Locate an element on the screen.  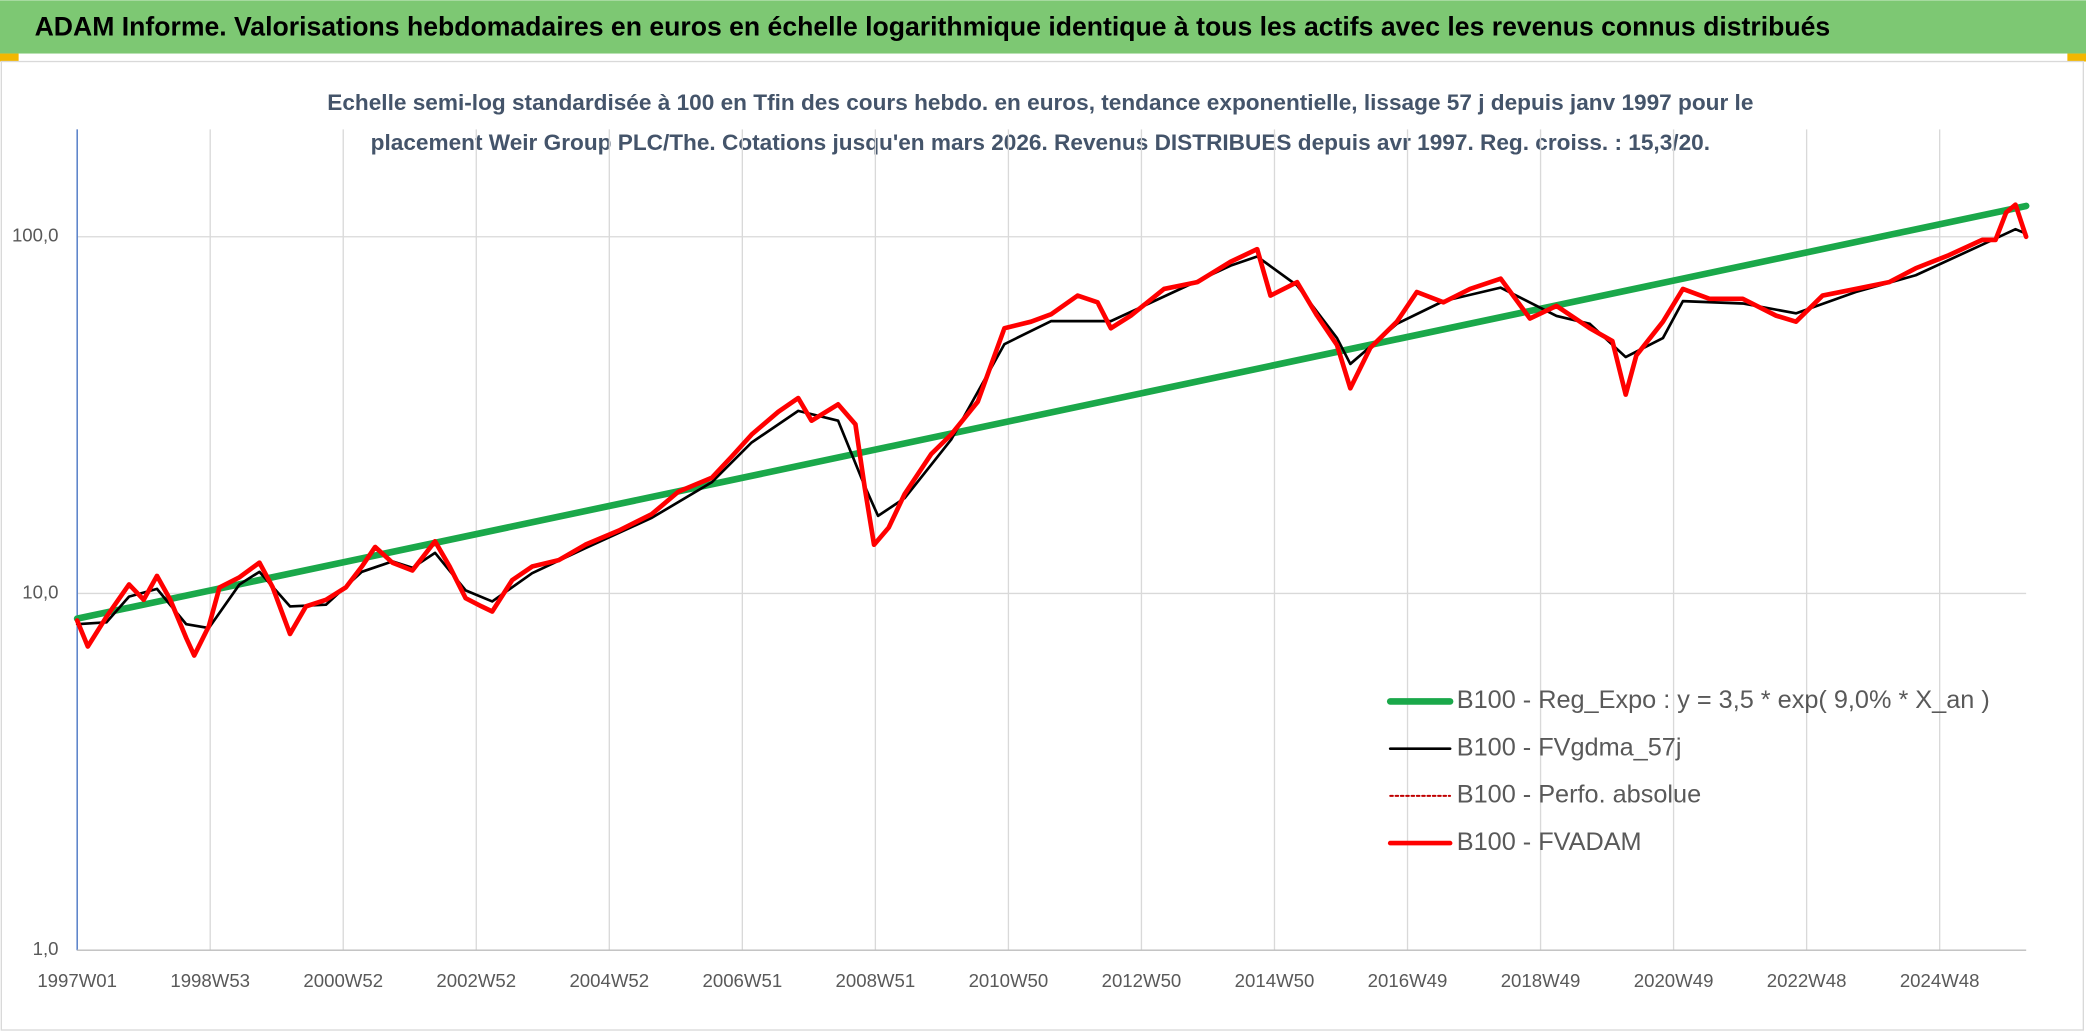
legend-label: B100 - FVgdma_57j is located at coordinates (1569, 747).